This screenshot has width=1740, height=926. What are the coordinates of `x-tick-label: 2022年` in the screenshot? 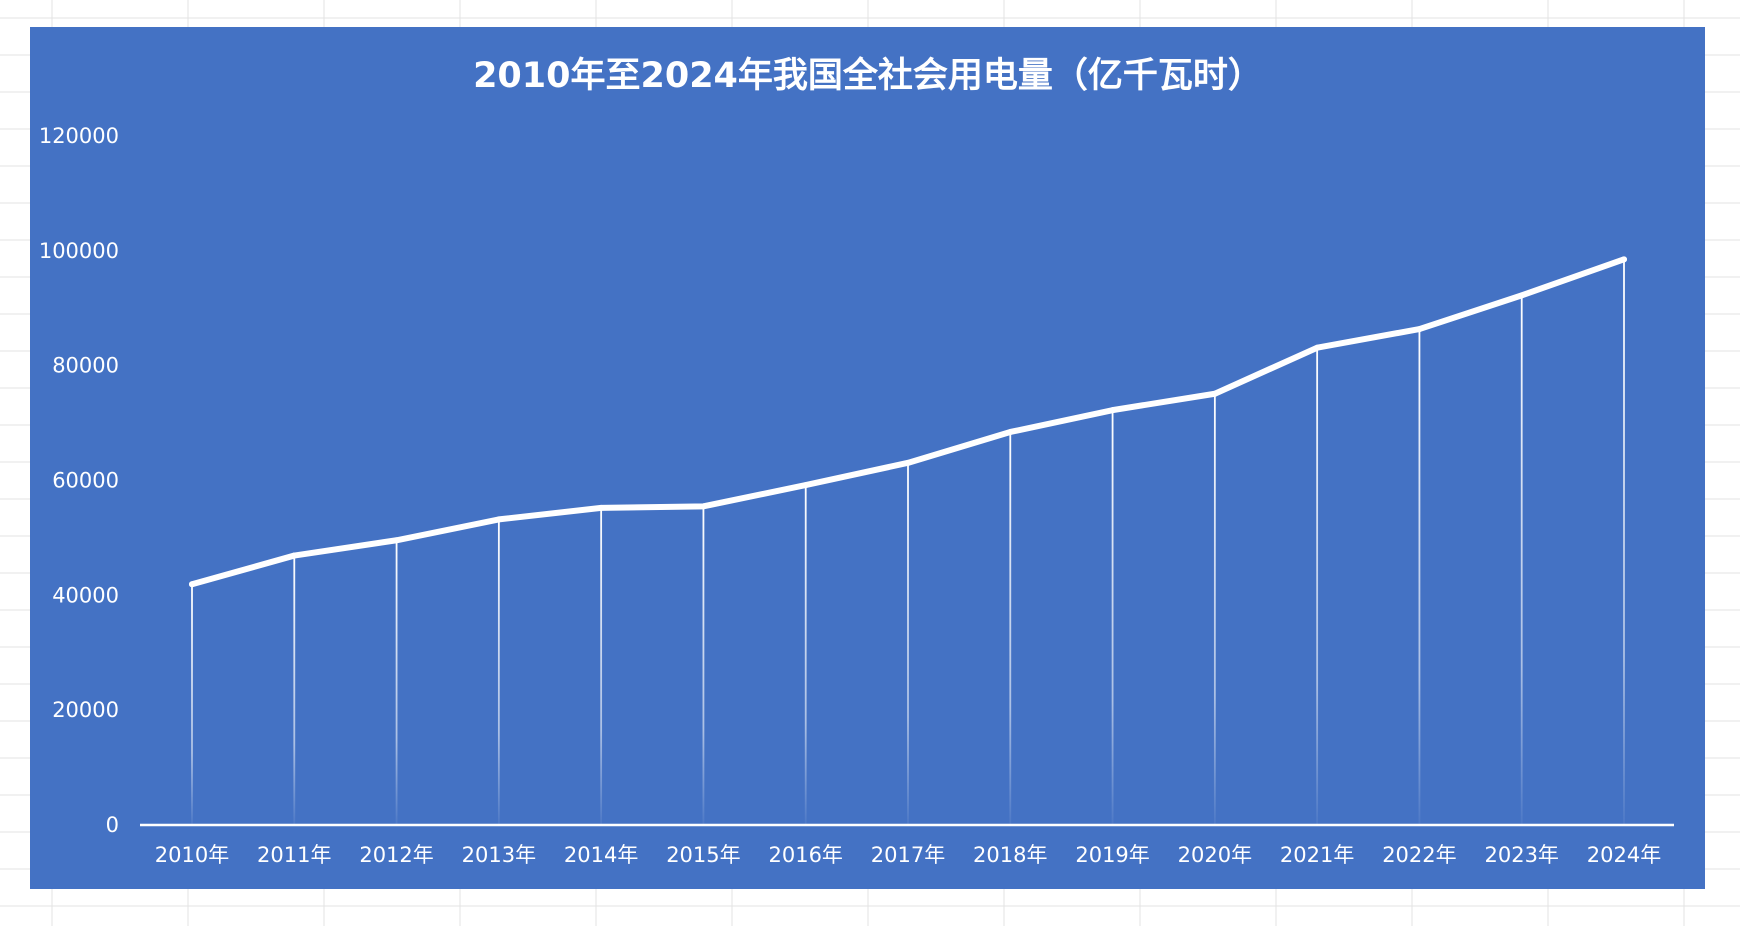 It's located at (1419, 855).